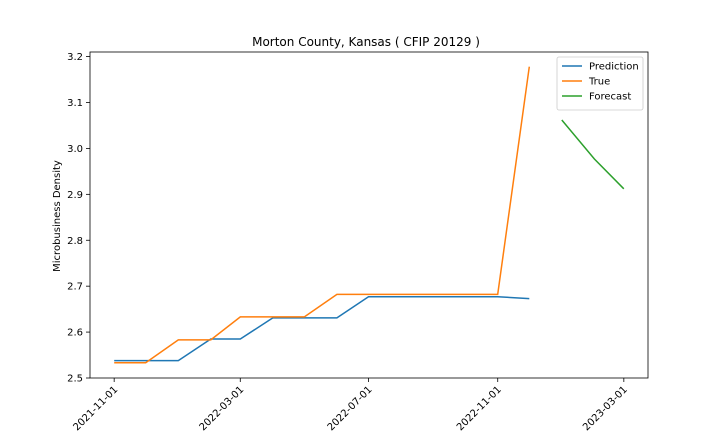  I want to click on legend-label-prediction: Prediction, so click(614, 67).